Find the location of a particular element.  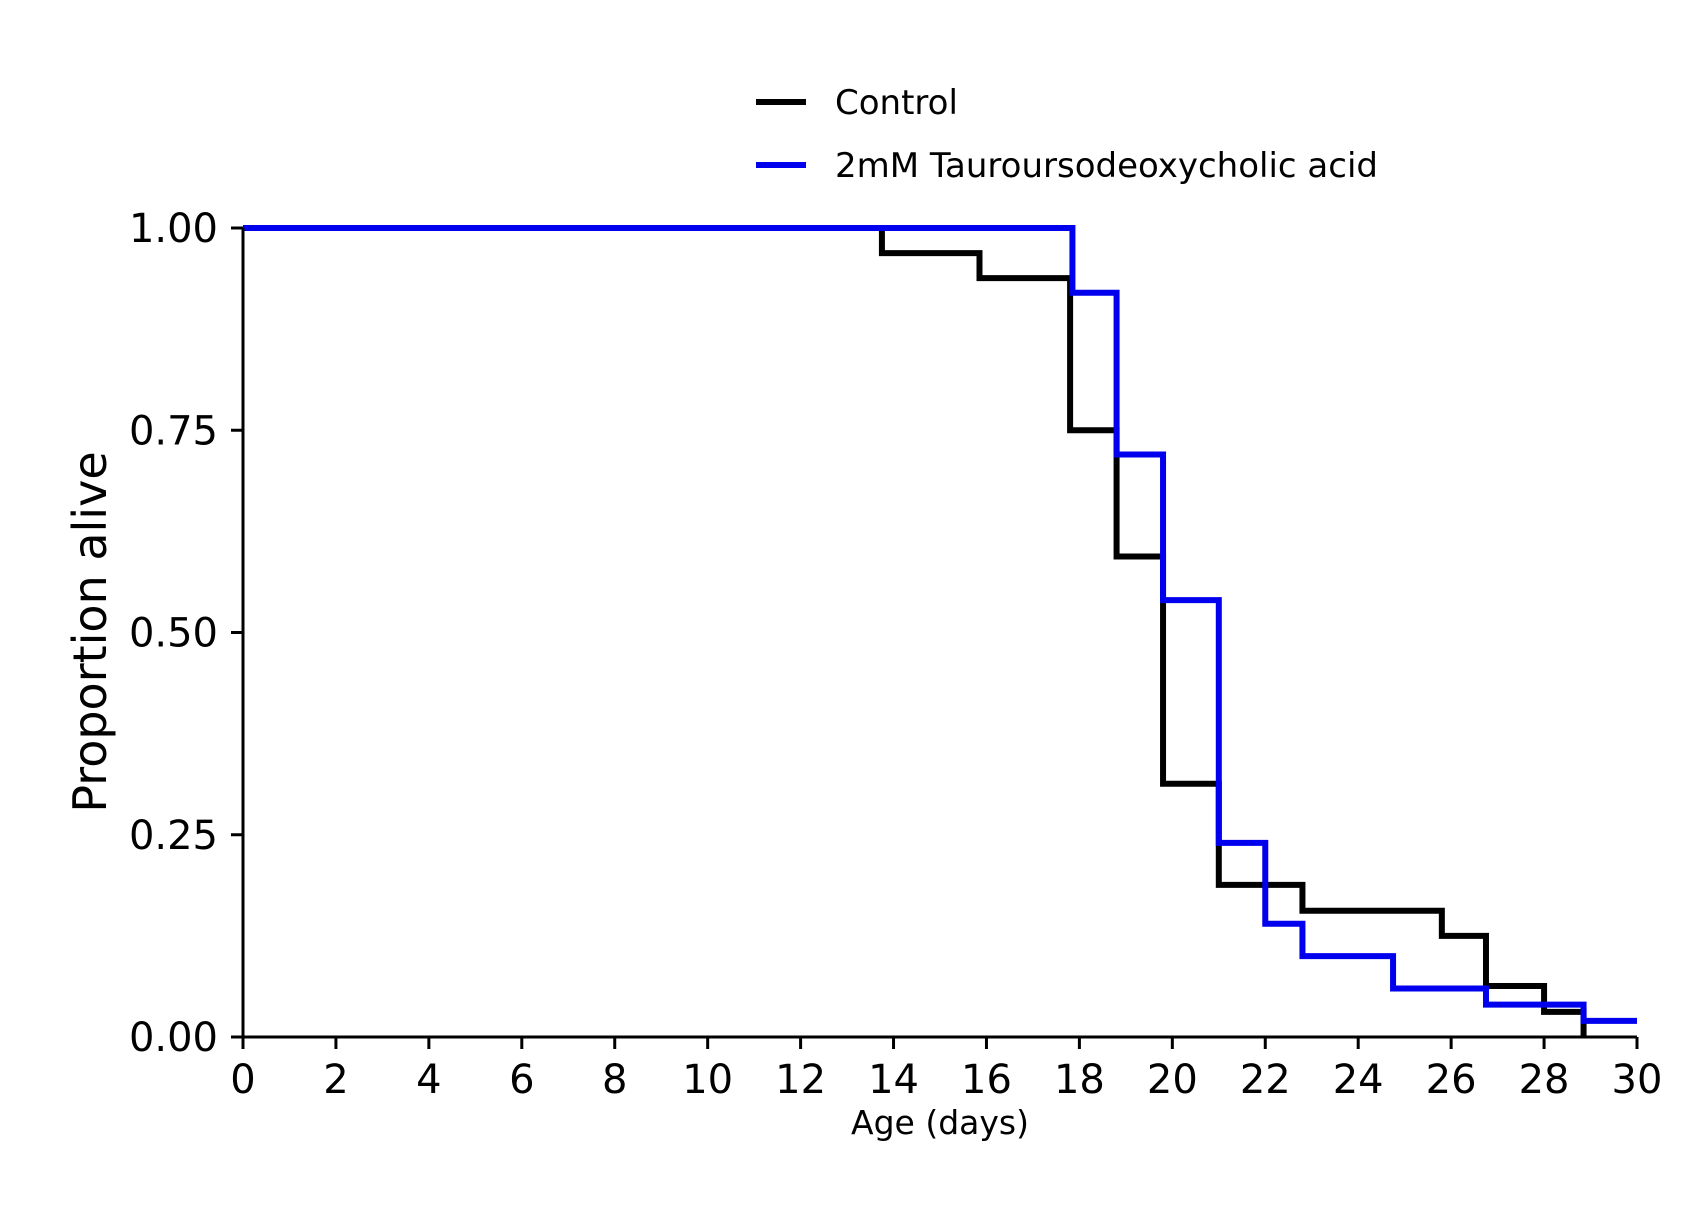

x-tick-label: 0 is located at coordinates (242, 1080).